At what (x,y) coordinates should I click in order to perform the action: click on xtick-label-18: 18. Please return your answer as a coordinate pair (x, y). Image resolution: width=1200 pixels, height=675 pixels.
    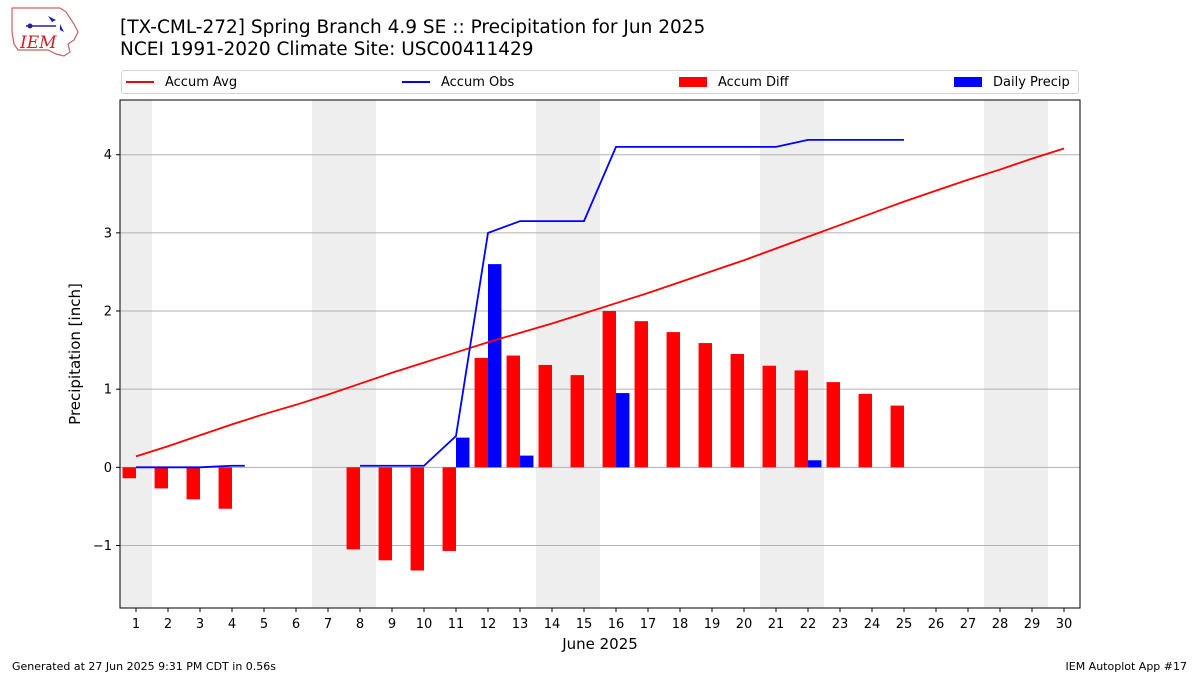
    Looking at the image, I should click on (680, 624).